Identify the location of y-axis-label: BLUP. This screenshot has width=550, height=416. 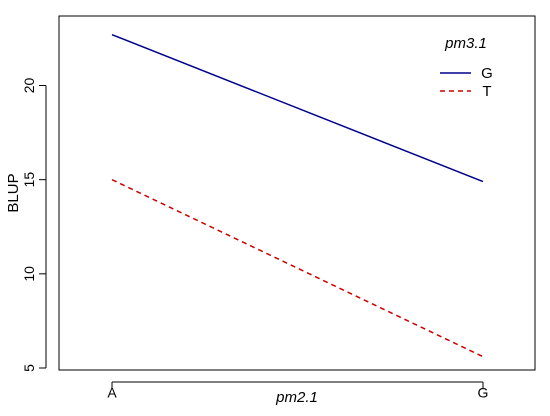
(13, 192).